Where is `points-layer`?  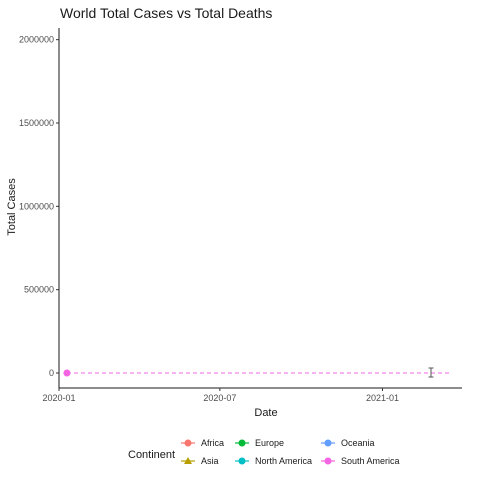
points-layer is located at coordinates (66, 373).